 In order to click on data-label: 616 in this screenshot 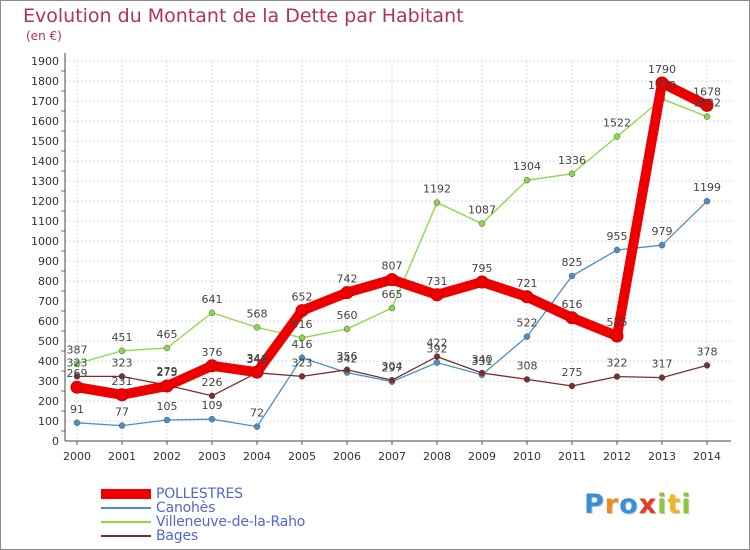, I will do `click(572, 304)`.